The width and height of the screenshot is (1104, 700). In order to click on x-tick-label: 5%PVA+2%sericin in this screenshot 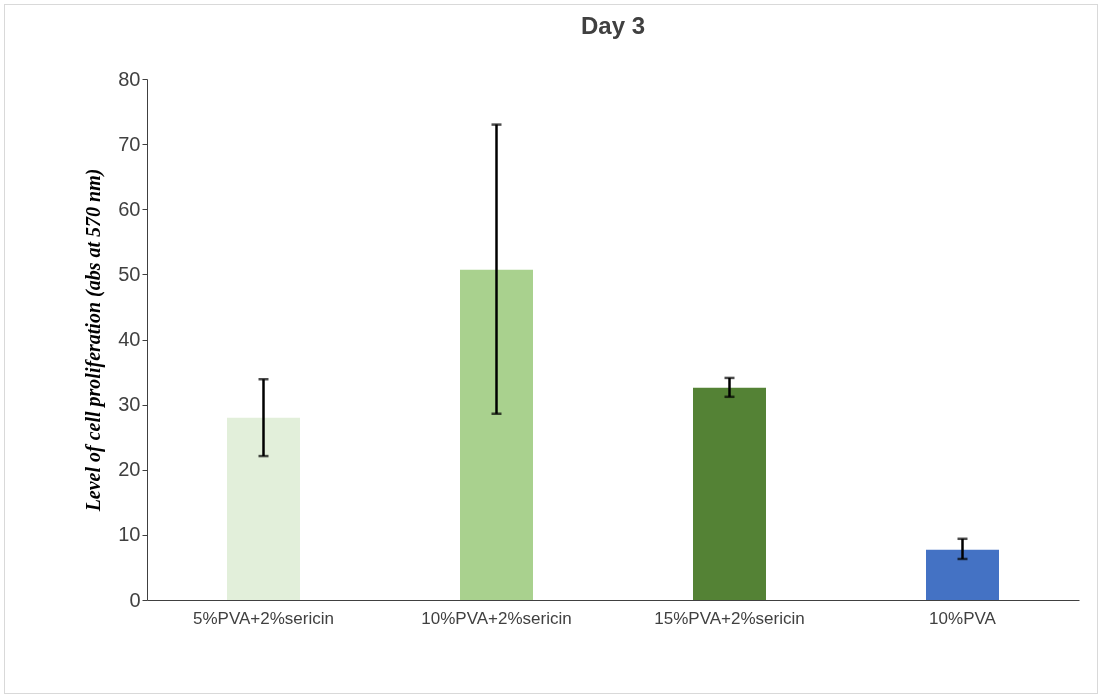, I will do `click(263, 618)`.